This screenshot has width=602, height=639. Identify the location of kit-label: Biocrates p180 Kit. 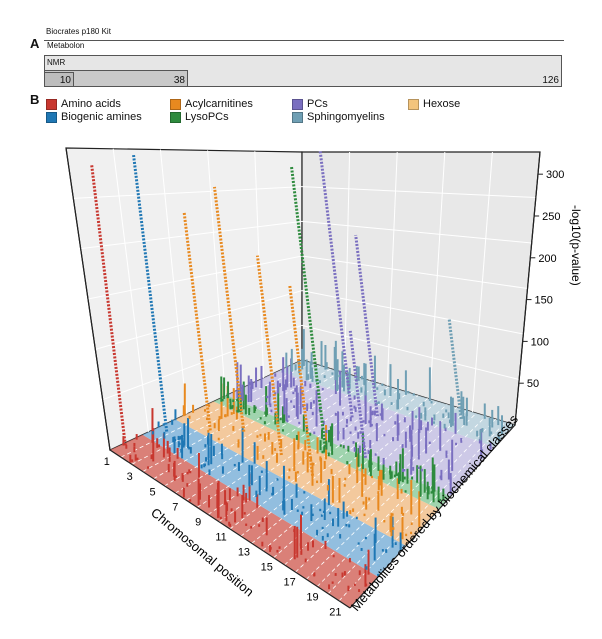
(78, 31).